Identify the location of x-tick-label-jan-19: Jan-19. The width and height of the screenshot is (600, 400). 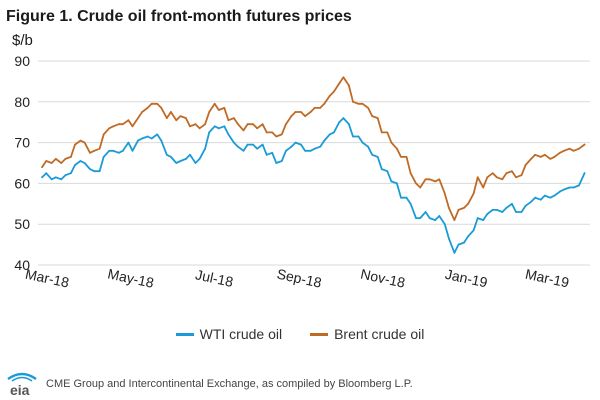
(466, 278).